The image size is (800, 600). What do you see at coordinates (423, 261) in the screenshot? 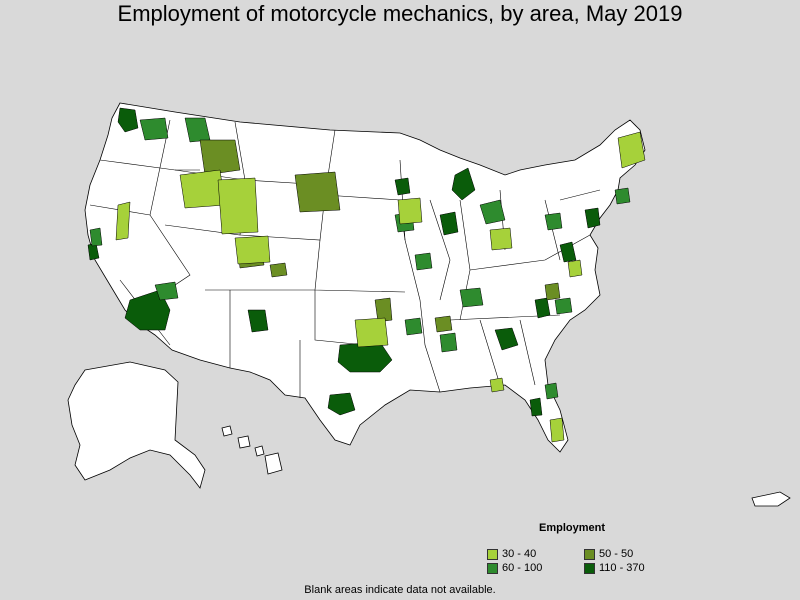
I see `area-st-louis` at bounding box center [423, 261].